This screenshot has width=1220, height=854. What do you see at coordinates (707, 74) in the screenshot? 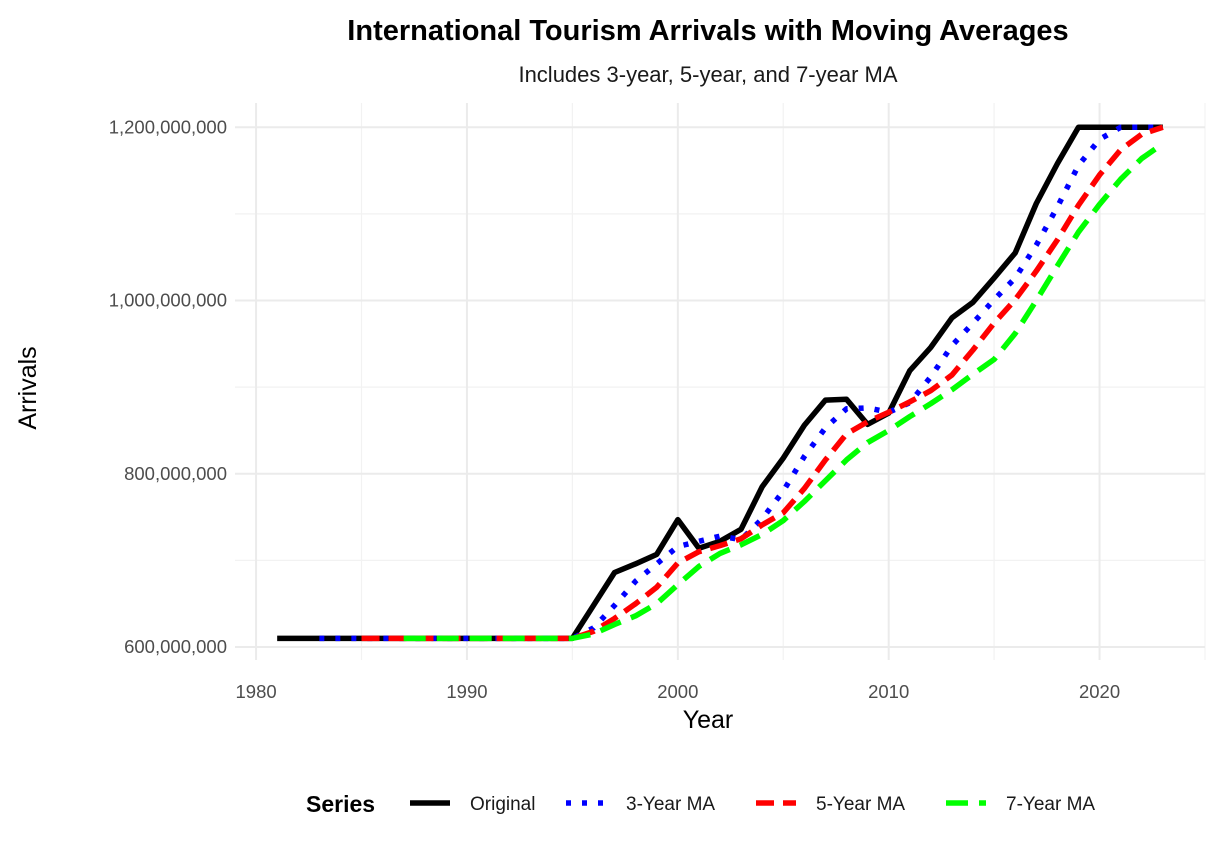
I see `chart-subtitle: Includes 3-year, 5-year, and 7-year MA` at bounding box center [707, 74].